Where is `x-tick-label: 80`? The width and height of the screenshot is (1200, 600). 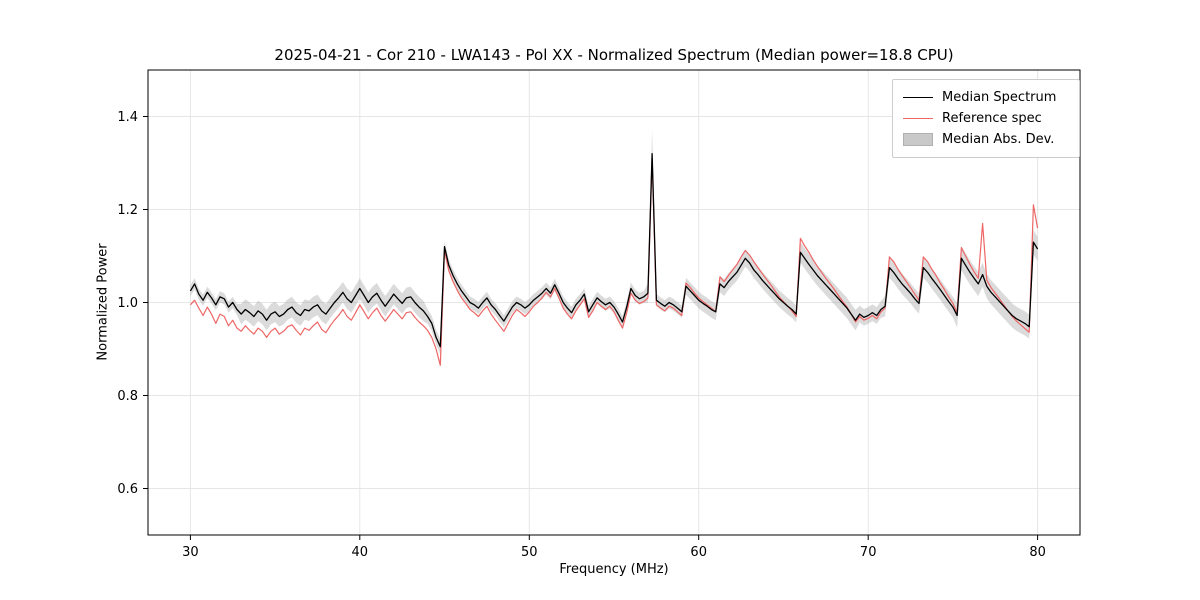 x-tick-label: 80 is located at coordinates (1037, 552).